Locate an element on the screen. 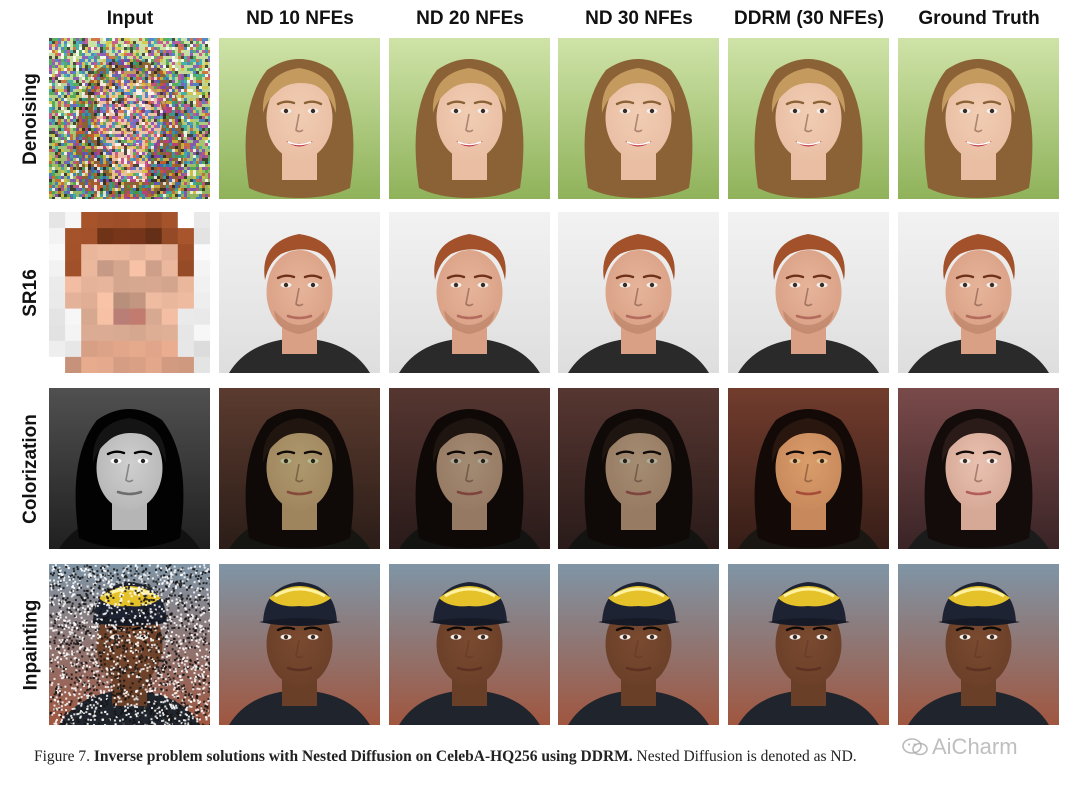  column-header: DDRM (30 NFEs) is located at coordinates (809, 18).